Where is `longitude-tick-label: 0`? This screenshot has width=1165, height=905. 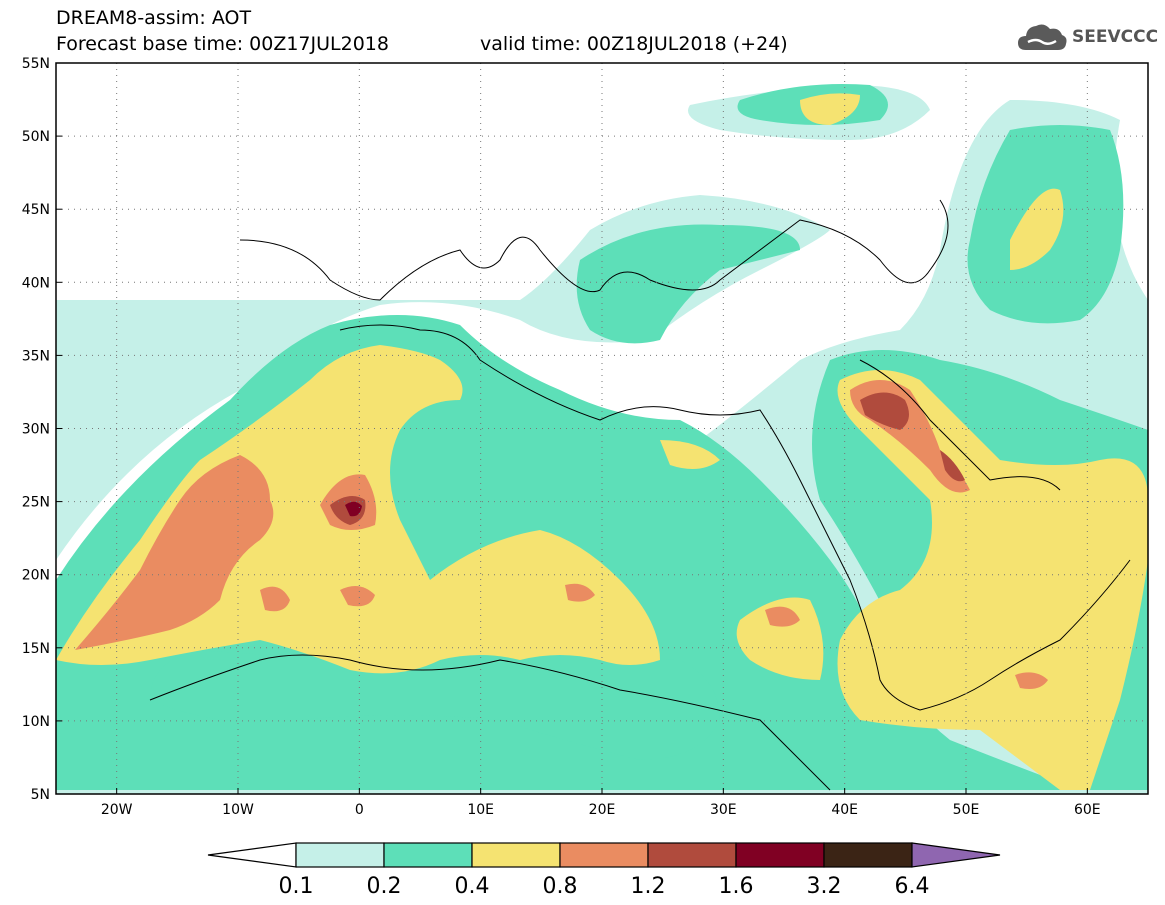 longitude-tick-label: 0 is located at coordinates (359, 810).